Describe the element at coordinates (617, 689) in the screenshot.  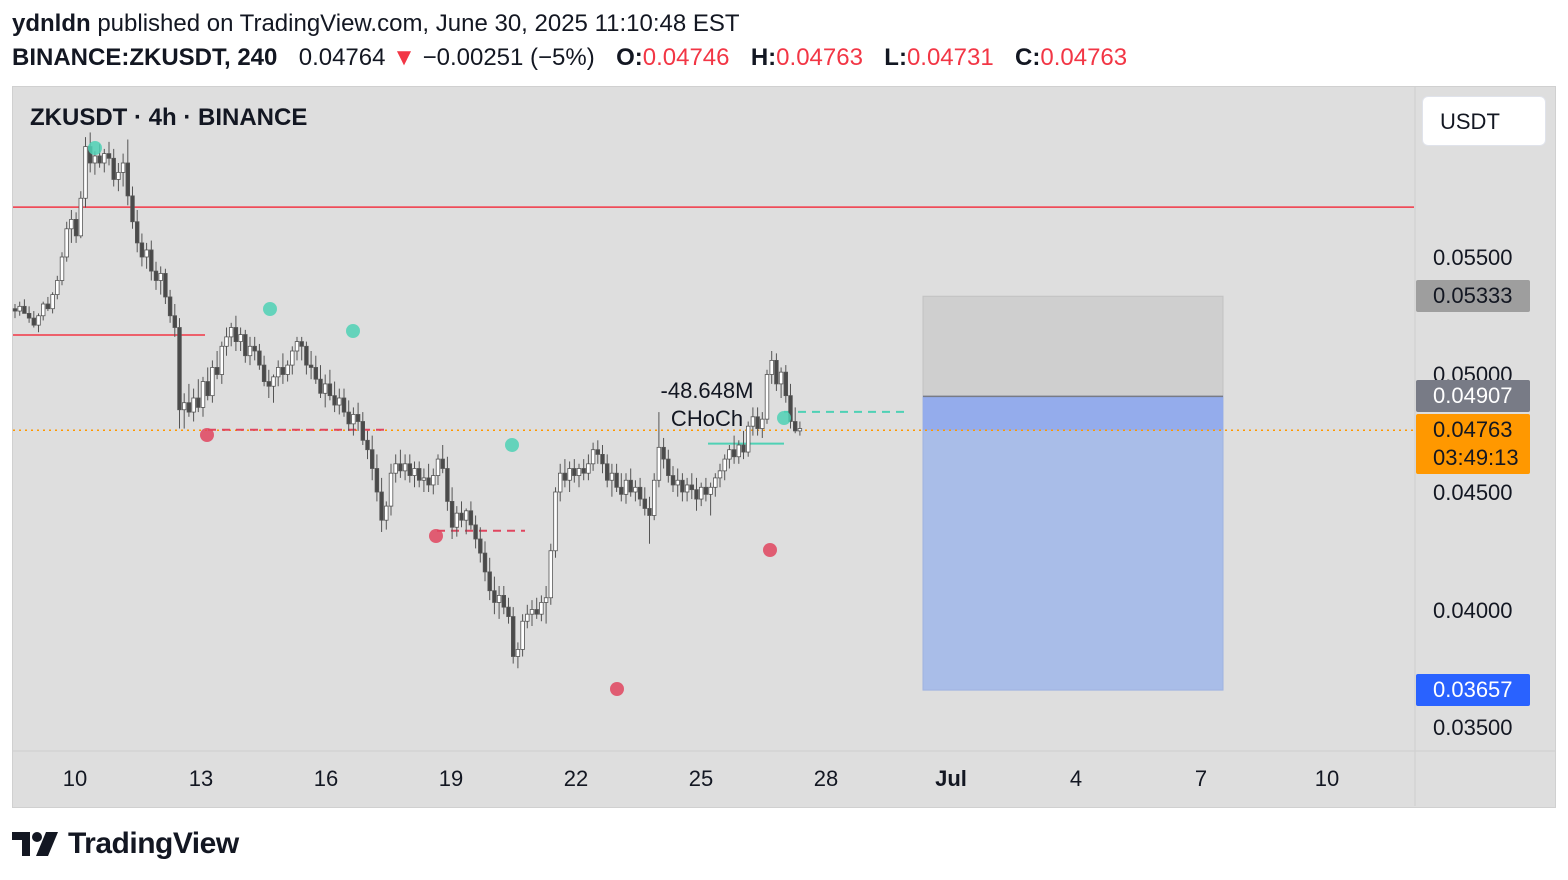
I see `swing-low-marker` at that location.